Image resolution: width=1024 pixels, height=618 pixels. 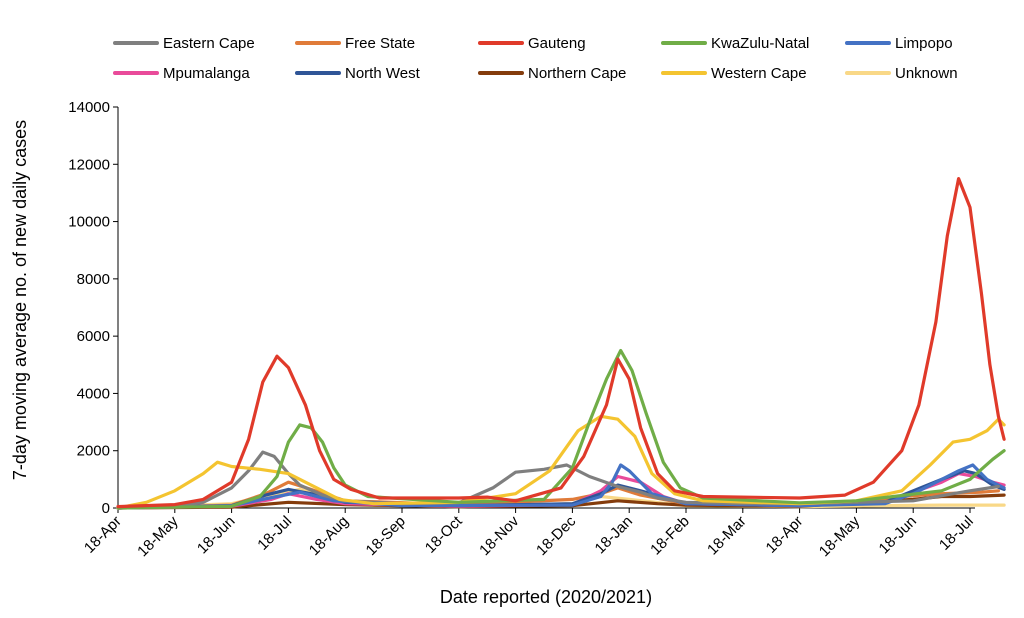 What do you see at coordinates (93, 336) in the screenshot?
I see `y-tick-label: 6000` at bounding box center [93, 336].